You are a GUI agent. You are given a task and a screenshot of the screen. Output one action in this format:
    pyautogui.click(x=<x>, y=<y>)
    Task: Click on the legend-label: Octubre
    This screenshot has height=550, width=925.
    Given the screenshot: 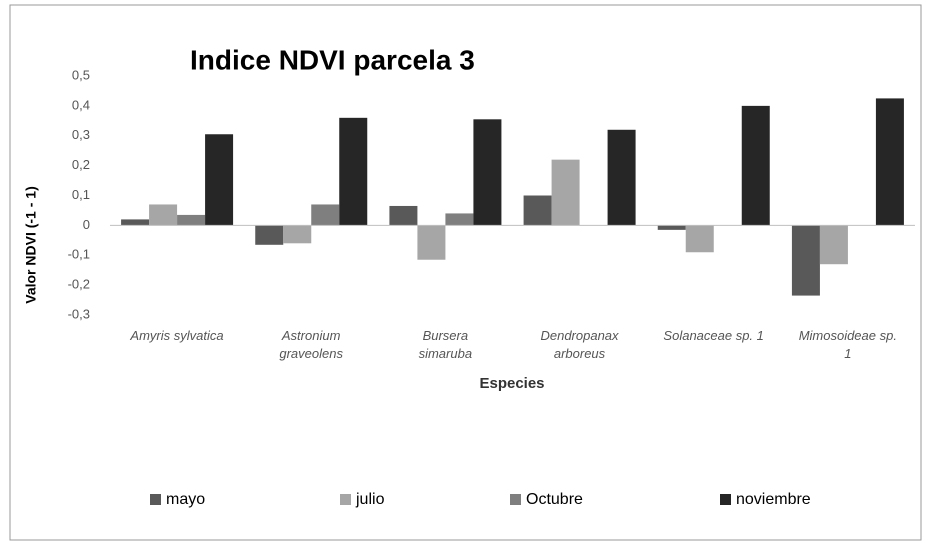 What is the action you would take?
    pyautogui.click(x=554, y=499)
    